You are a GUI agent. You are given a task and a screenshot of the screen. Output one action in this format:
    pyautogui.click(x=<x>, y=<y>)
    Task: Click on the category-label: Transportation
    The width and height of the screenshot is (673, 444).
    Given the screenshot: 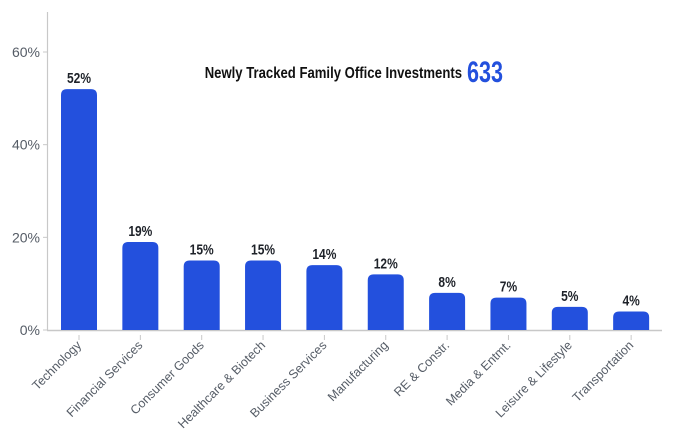 What is the action you would take?
    pyautogui.click(x=603, y=371)
    